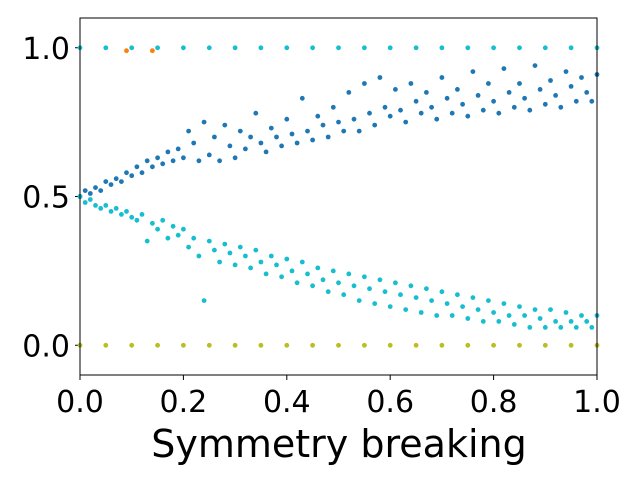  What do you see at coordinates (184, 402) in the screenshot?
I see `x-tick-label: 0.2` at bounding box center [184, 402].